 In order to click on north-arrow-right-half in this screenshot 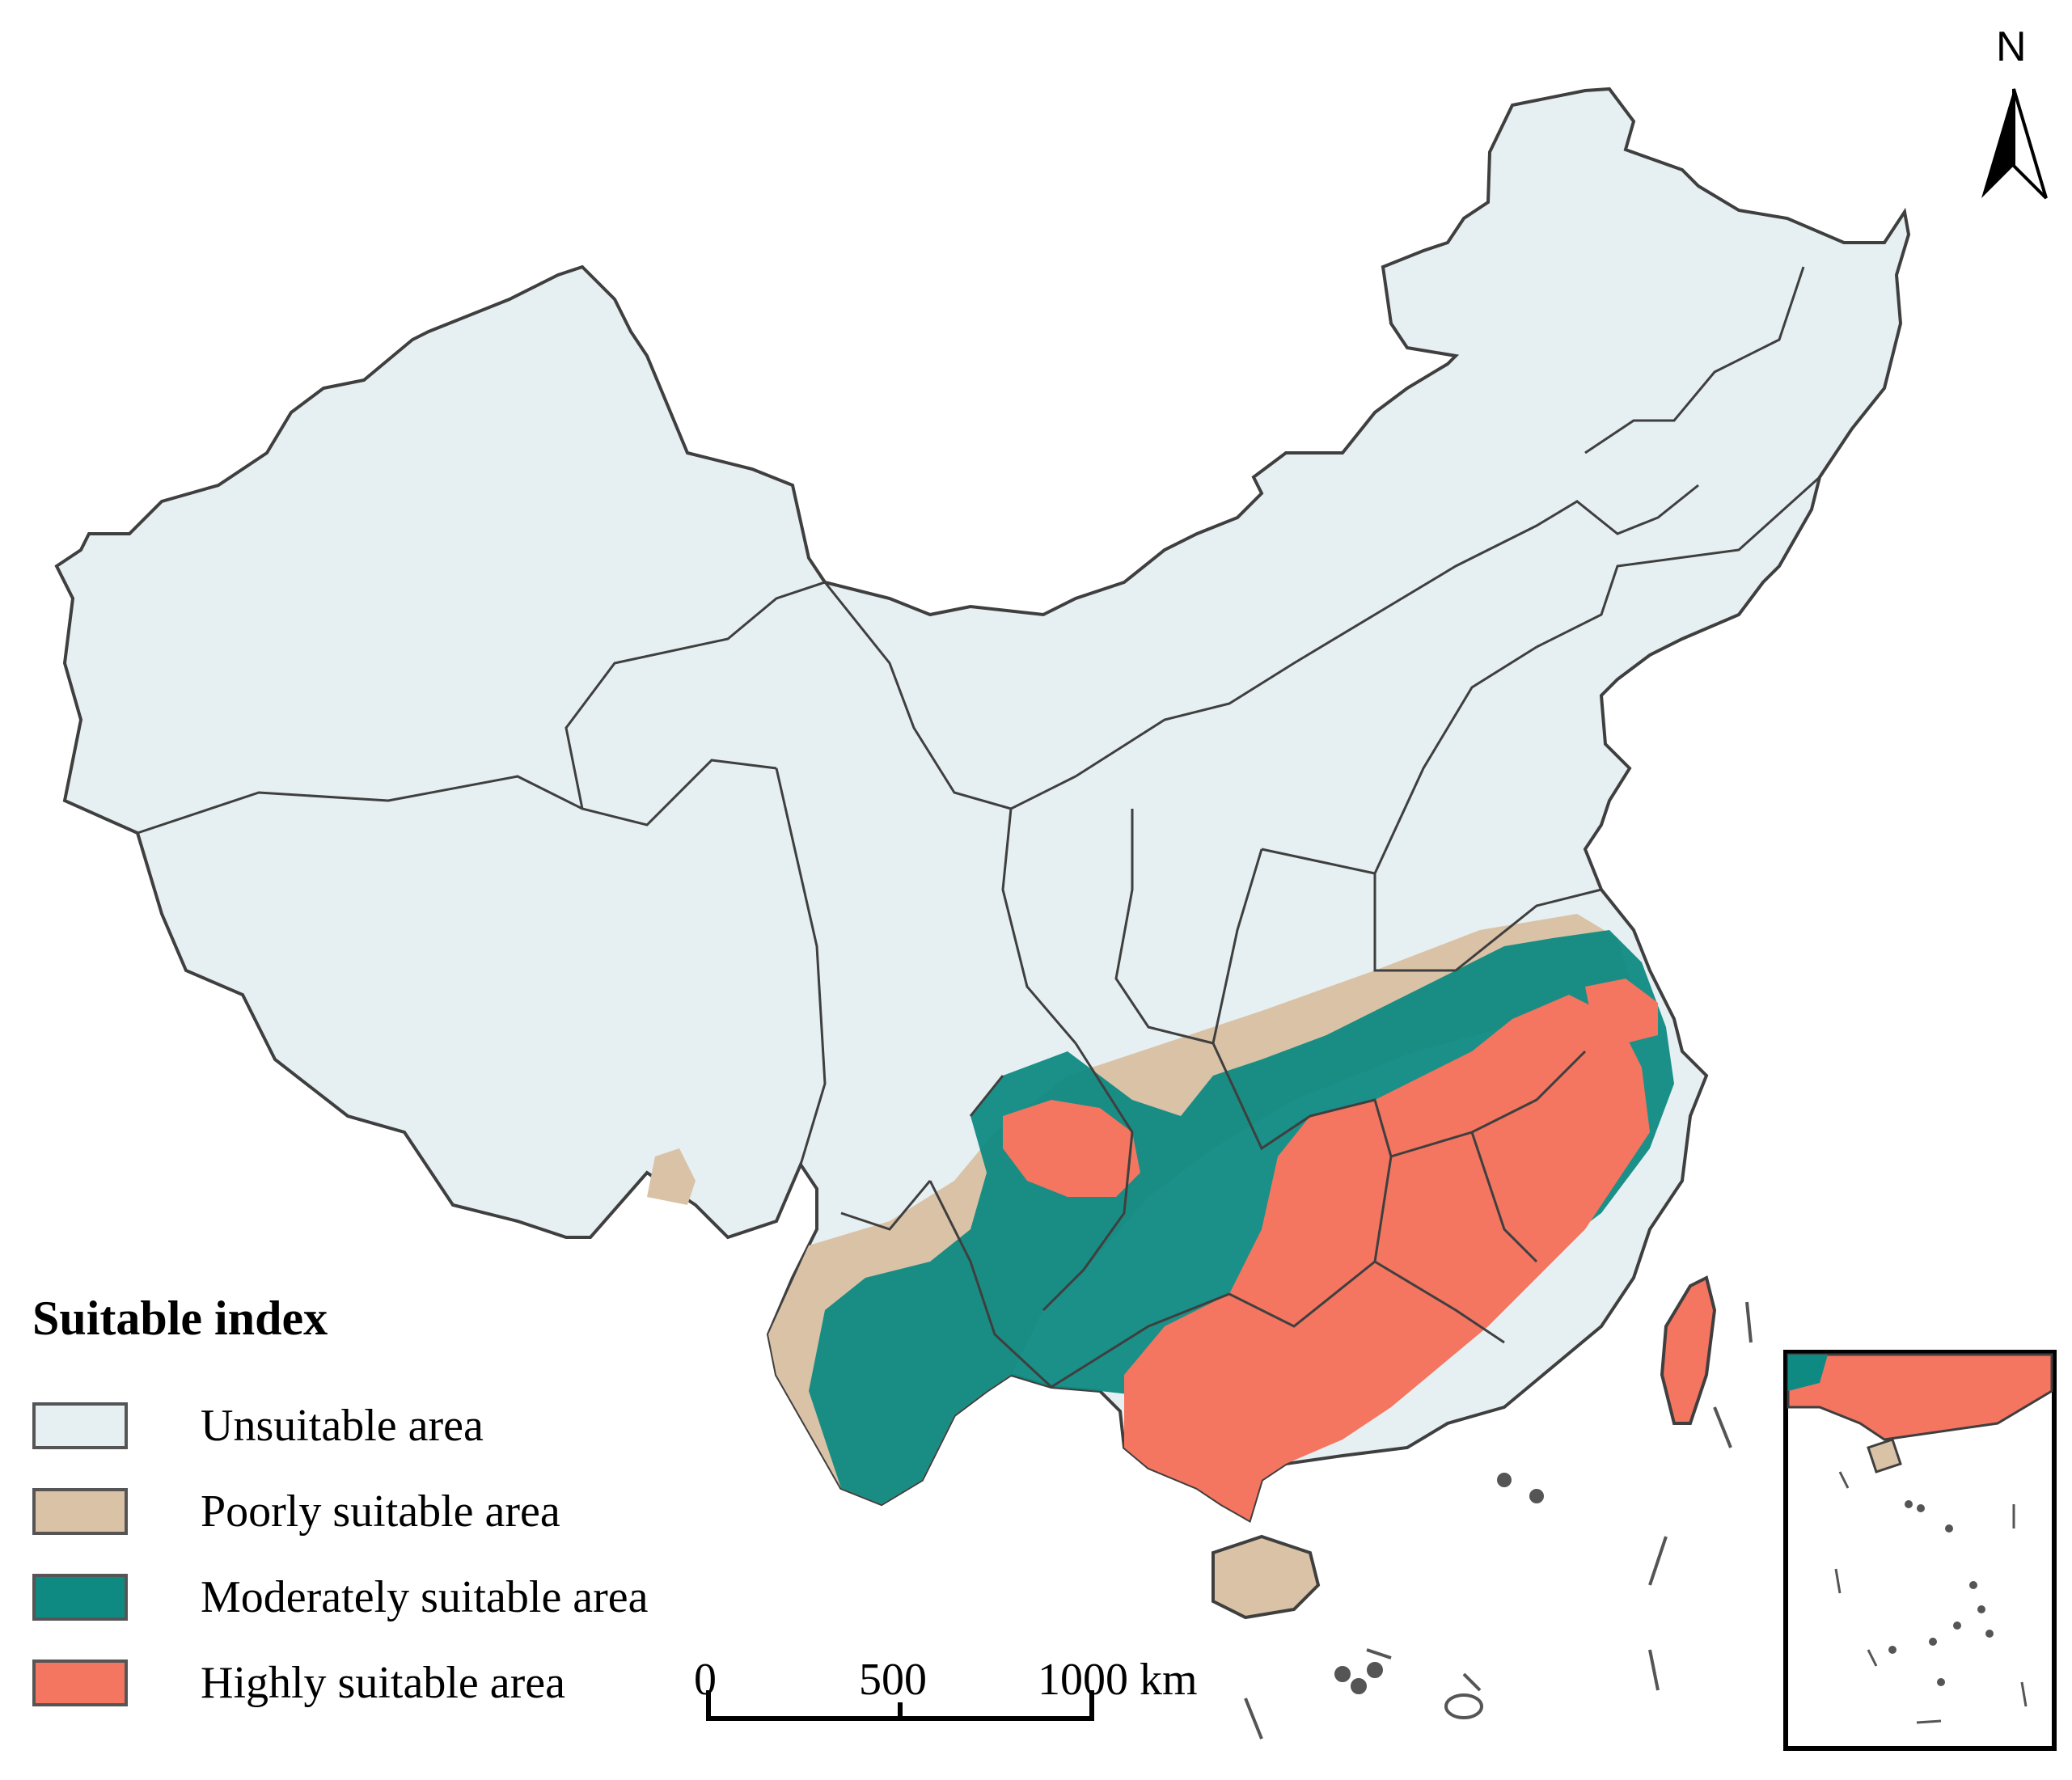, I will do `click(2030, 144)`.